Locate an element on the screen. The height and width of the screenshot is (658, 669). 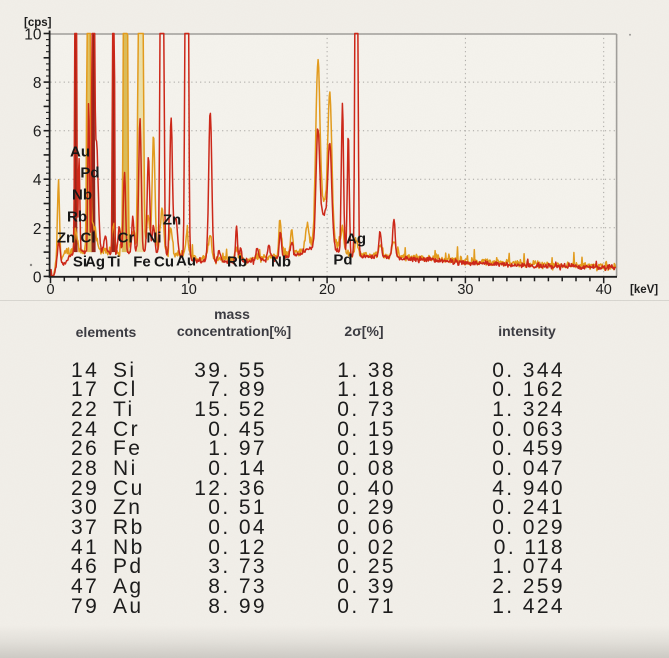
svg-text: [keV] is located at coordinates (644, 290).